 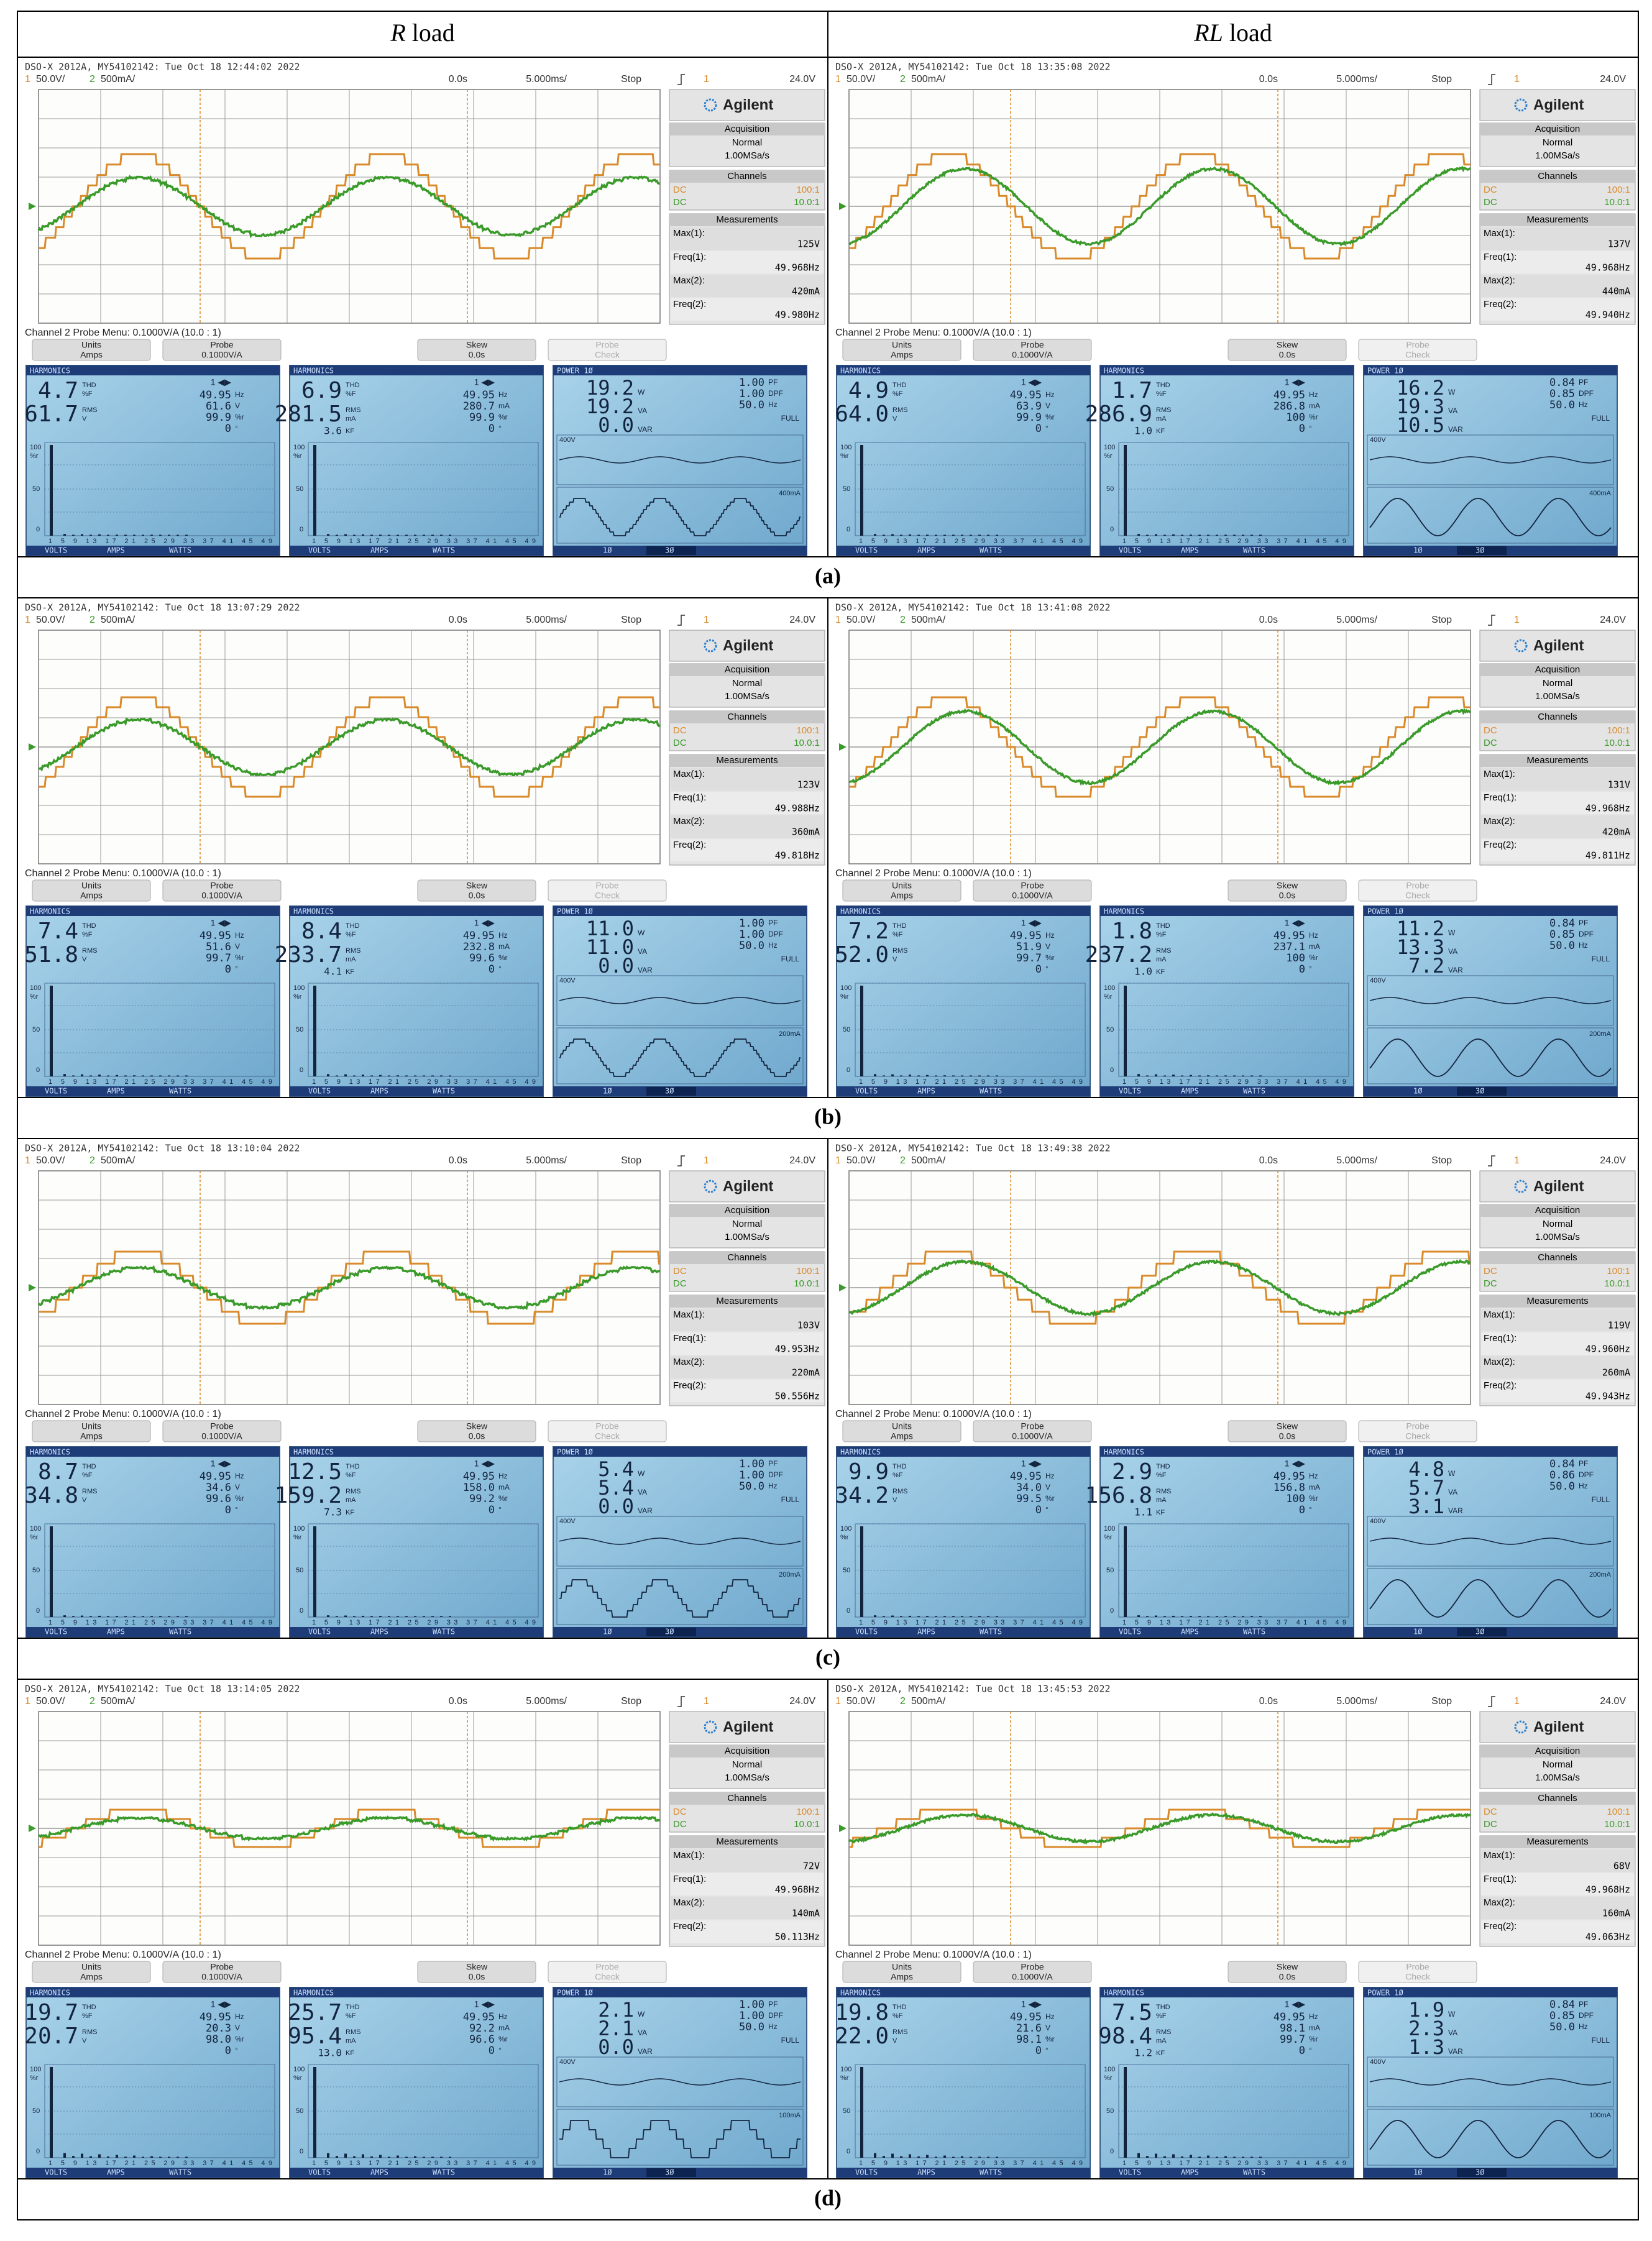 What do you see at coordinates (236, 1509) in the screenshot?
I see `reading-unit: °` at bounding box center [236, 1509].